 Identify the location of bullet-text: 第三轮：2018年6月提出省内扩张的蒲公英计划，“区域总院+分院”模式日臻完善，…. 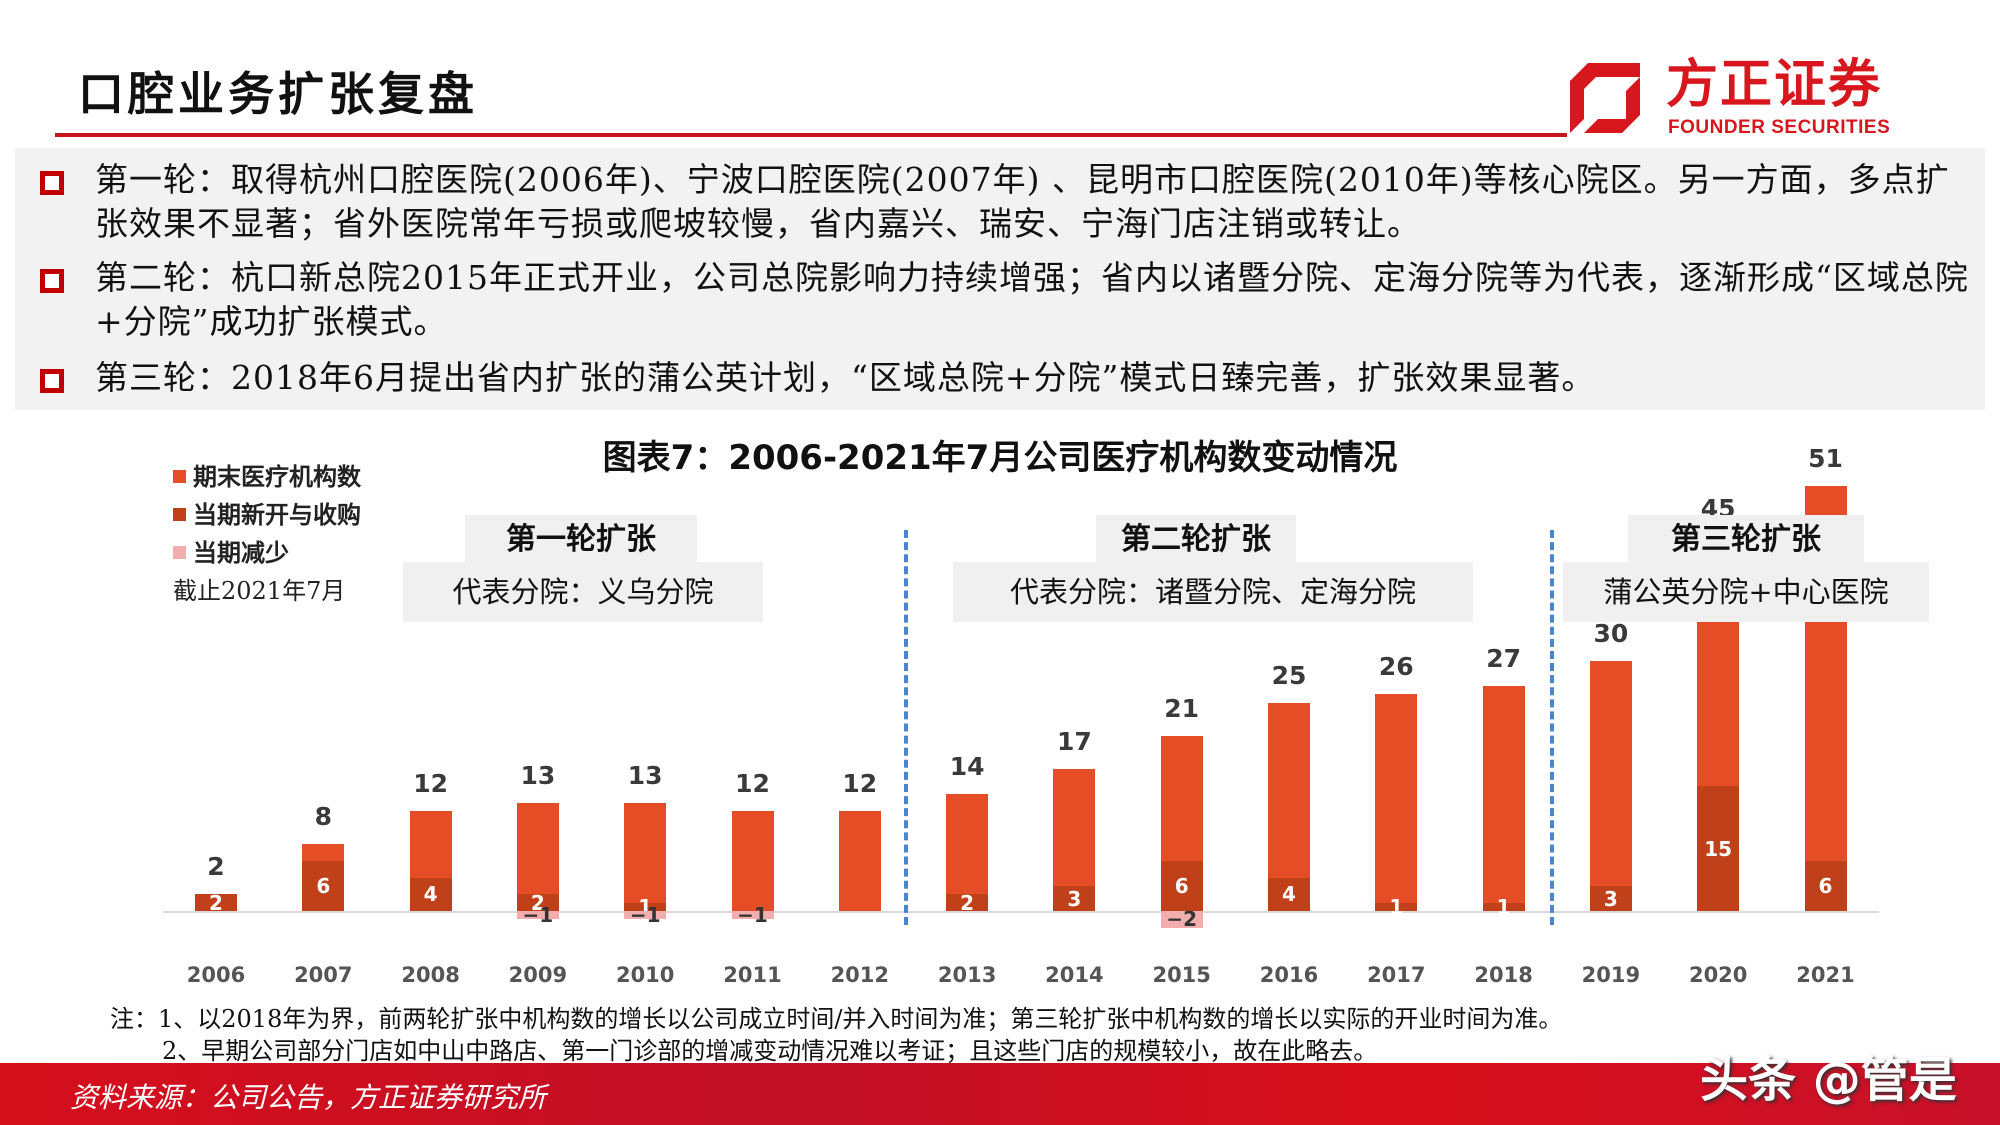
(845, 377).